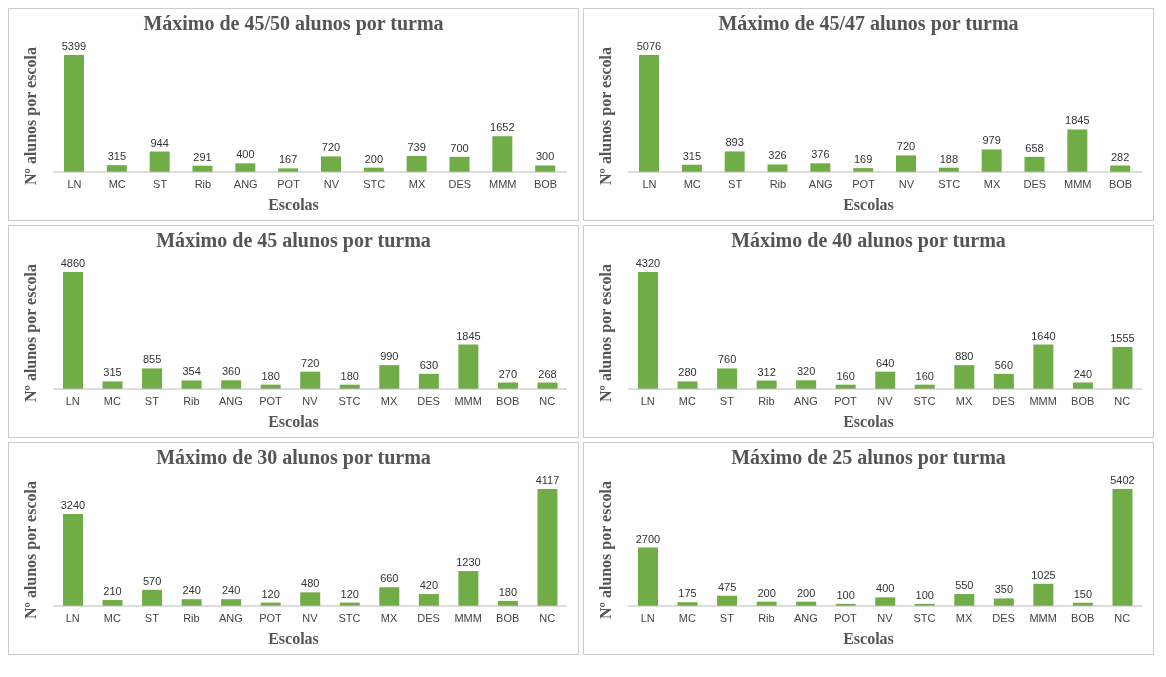 The width and height of the screenshot is (1166, 677). Describe the element at coordinates (389, 578) in the screenshot. I see `data-label: 660` at that location.